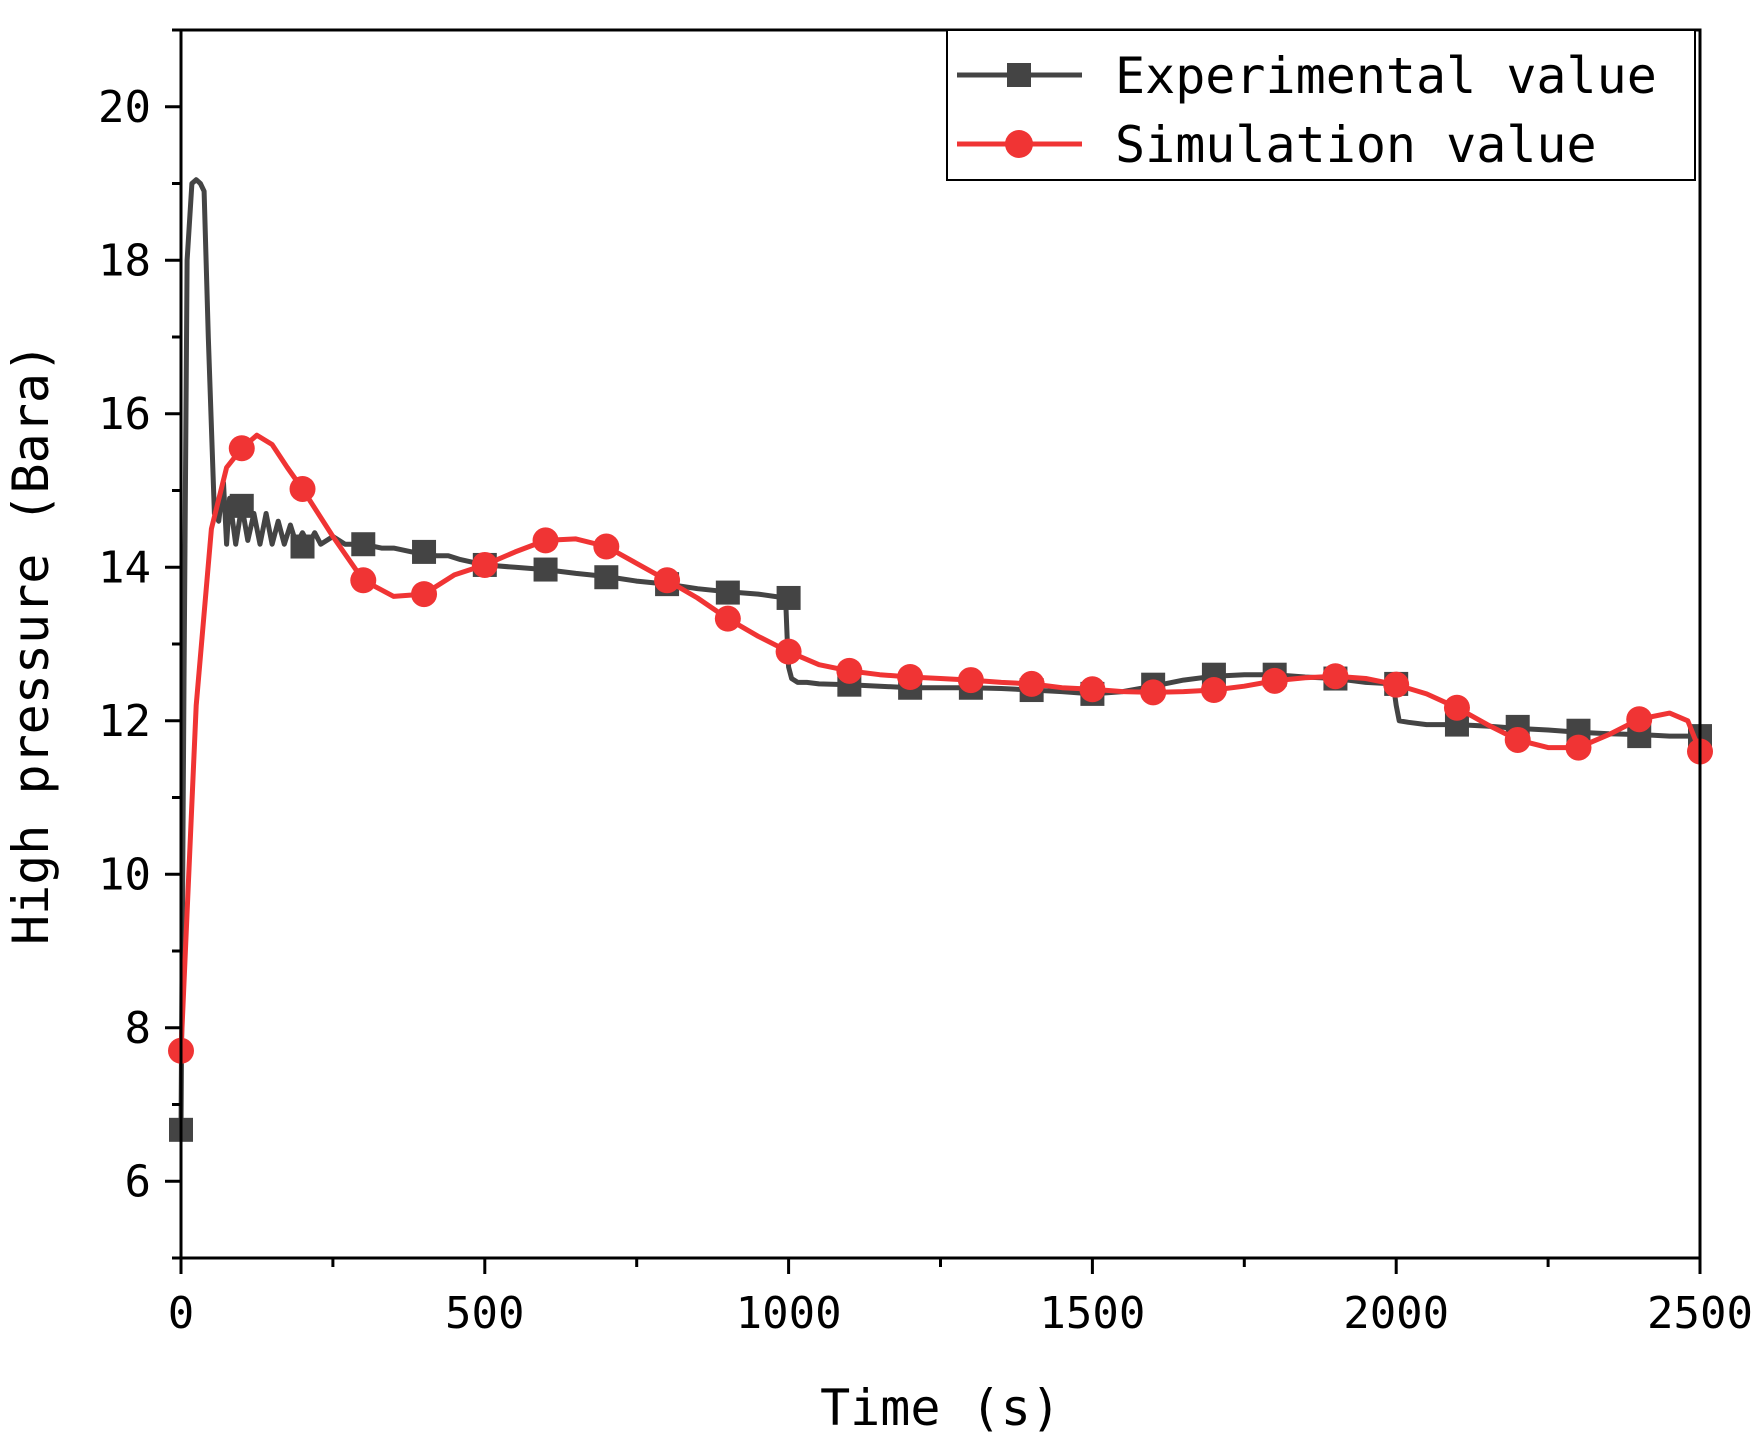 The height and width of the screenshot is (1446, 1761). What do you see at coordinates (181, 1313) in the screenshot?
I see `x-tick-label: 0` at bounding box center [181, 1313].